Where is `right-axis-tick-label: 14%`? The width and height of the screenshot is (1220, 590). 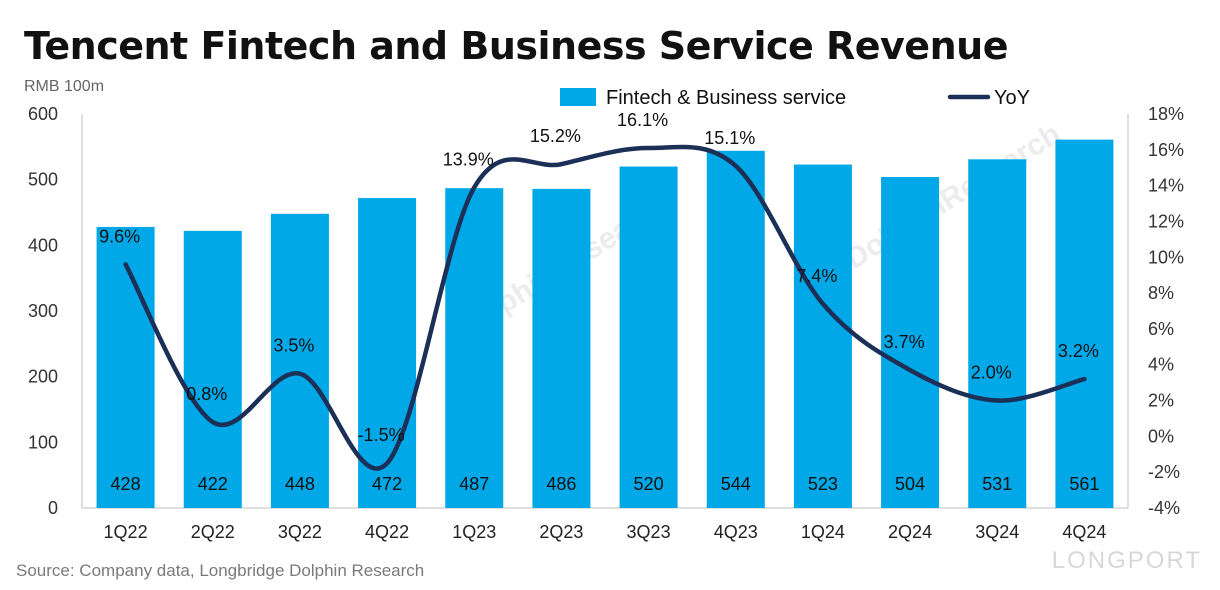
right-axis-tick-label: 14% is located at coordinates (1166, 186).